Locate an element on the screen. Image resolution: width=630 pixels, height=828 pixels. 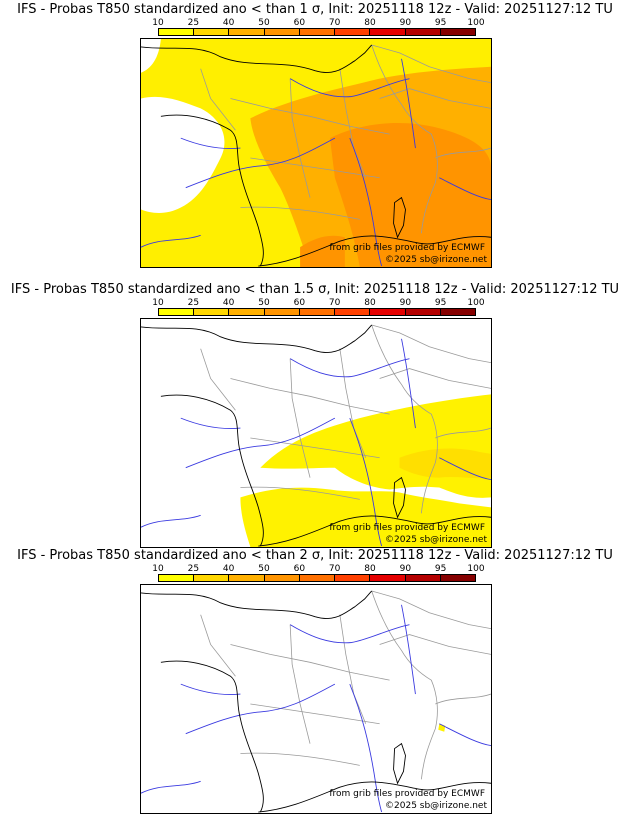
scale-tick-80: 80 is located at coordinates (370, 23).